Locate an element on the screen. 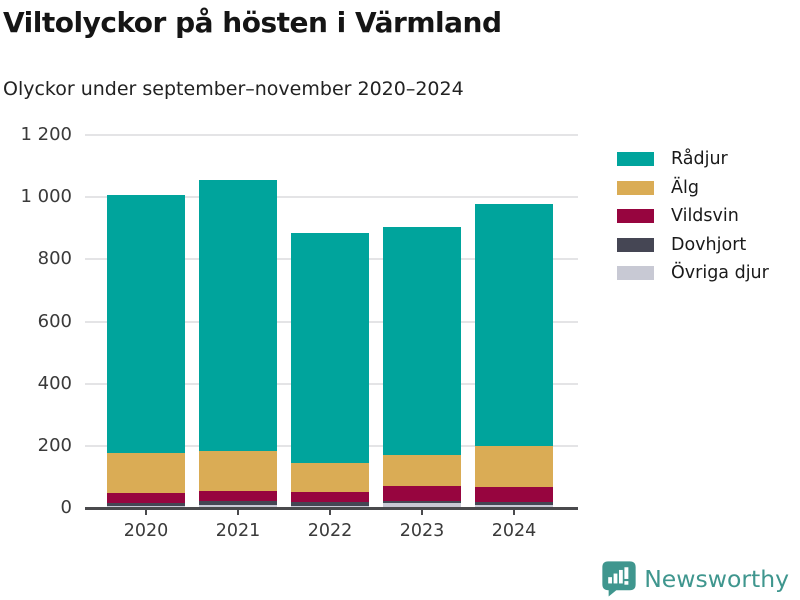 The width and height of the screenshot is (800, 600). bar-segment-Älg-2021 is located at coordinates (238, 471).